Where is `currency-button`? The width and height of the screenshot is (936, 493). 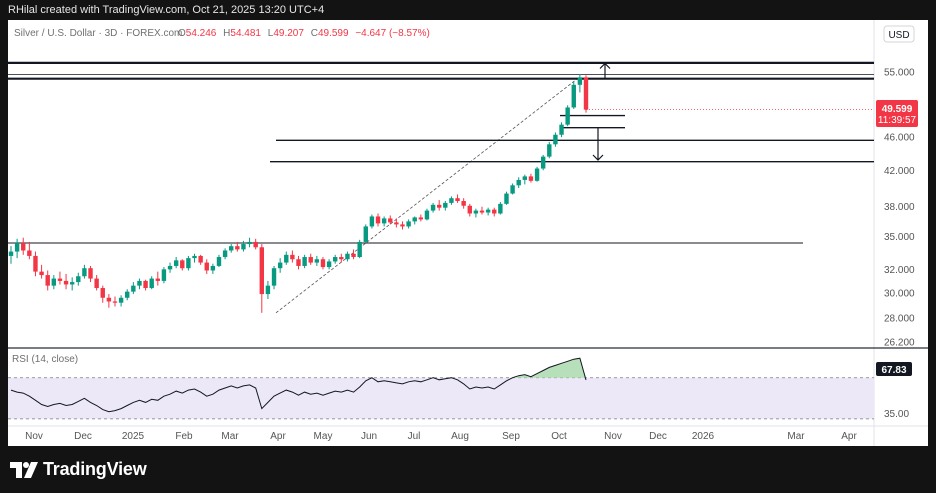 currency-button is located at coordinates (899, 34).